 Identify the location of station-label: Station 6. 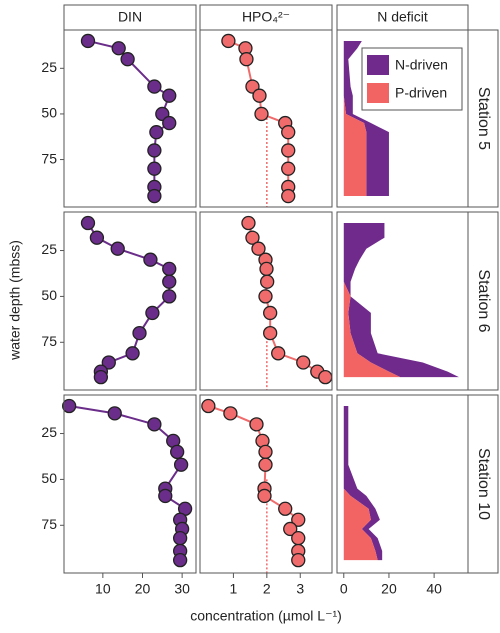
(483, 300).